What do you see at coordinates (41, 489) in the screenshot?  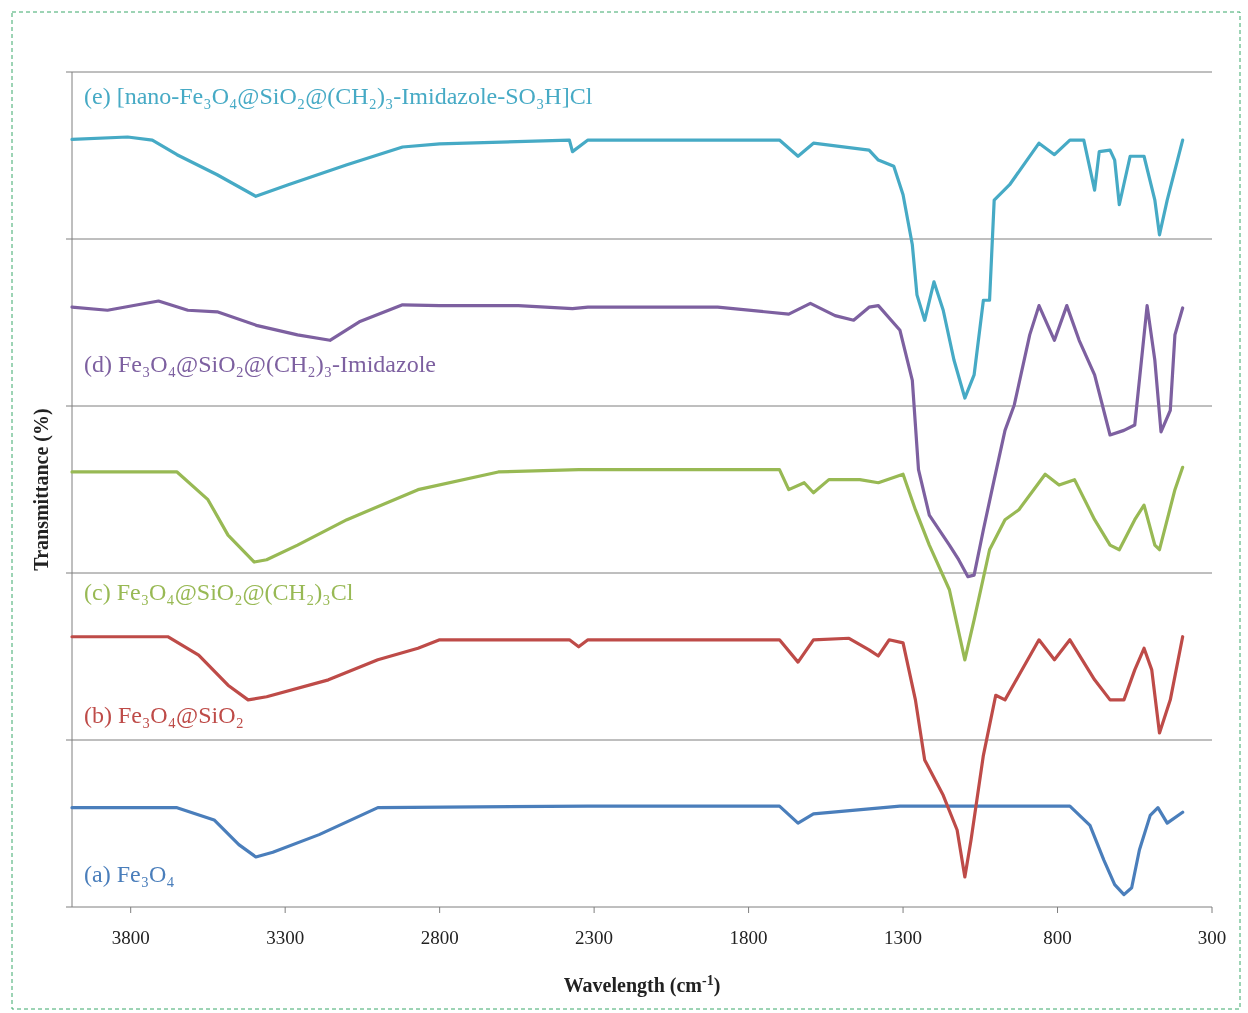 I see `y-axis-title: Transmittance (%)` at bounding box center [41, 489].